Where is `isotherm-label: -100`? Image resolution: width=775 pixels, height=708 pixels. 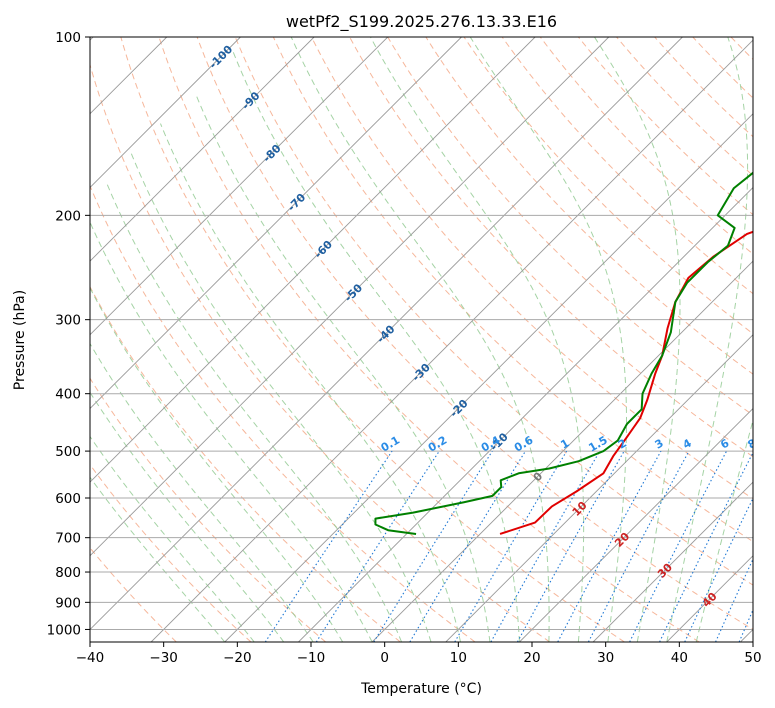 isotherm-label: -100 is located at coordinates (221, 57).